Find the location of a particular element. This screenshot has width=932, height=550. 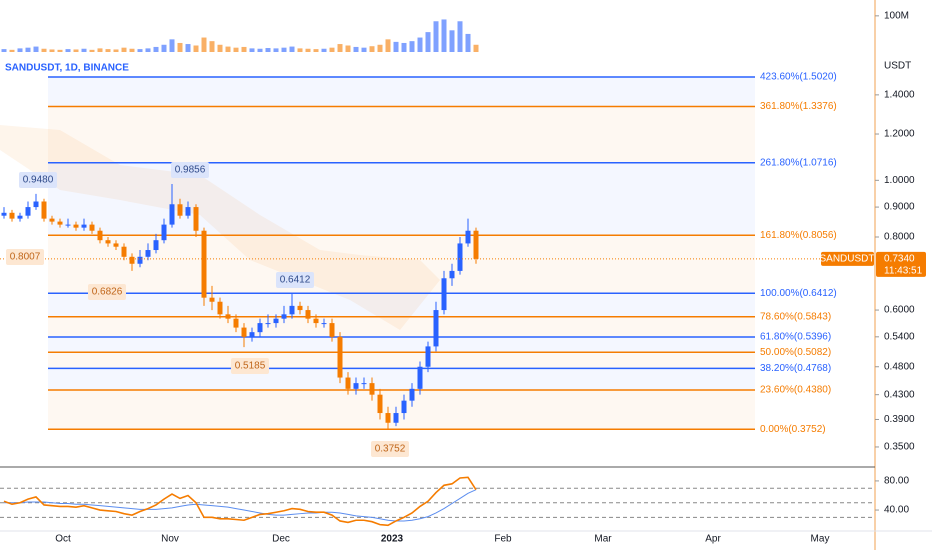

fib-label: 423.60%(1.5020) is located at coordinates (798, 77).